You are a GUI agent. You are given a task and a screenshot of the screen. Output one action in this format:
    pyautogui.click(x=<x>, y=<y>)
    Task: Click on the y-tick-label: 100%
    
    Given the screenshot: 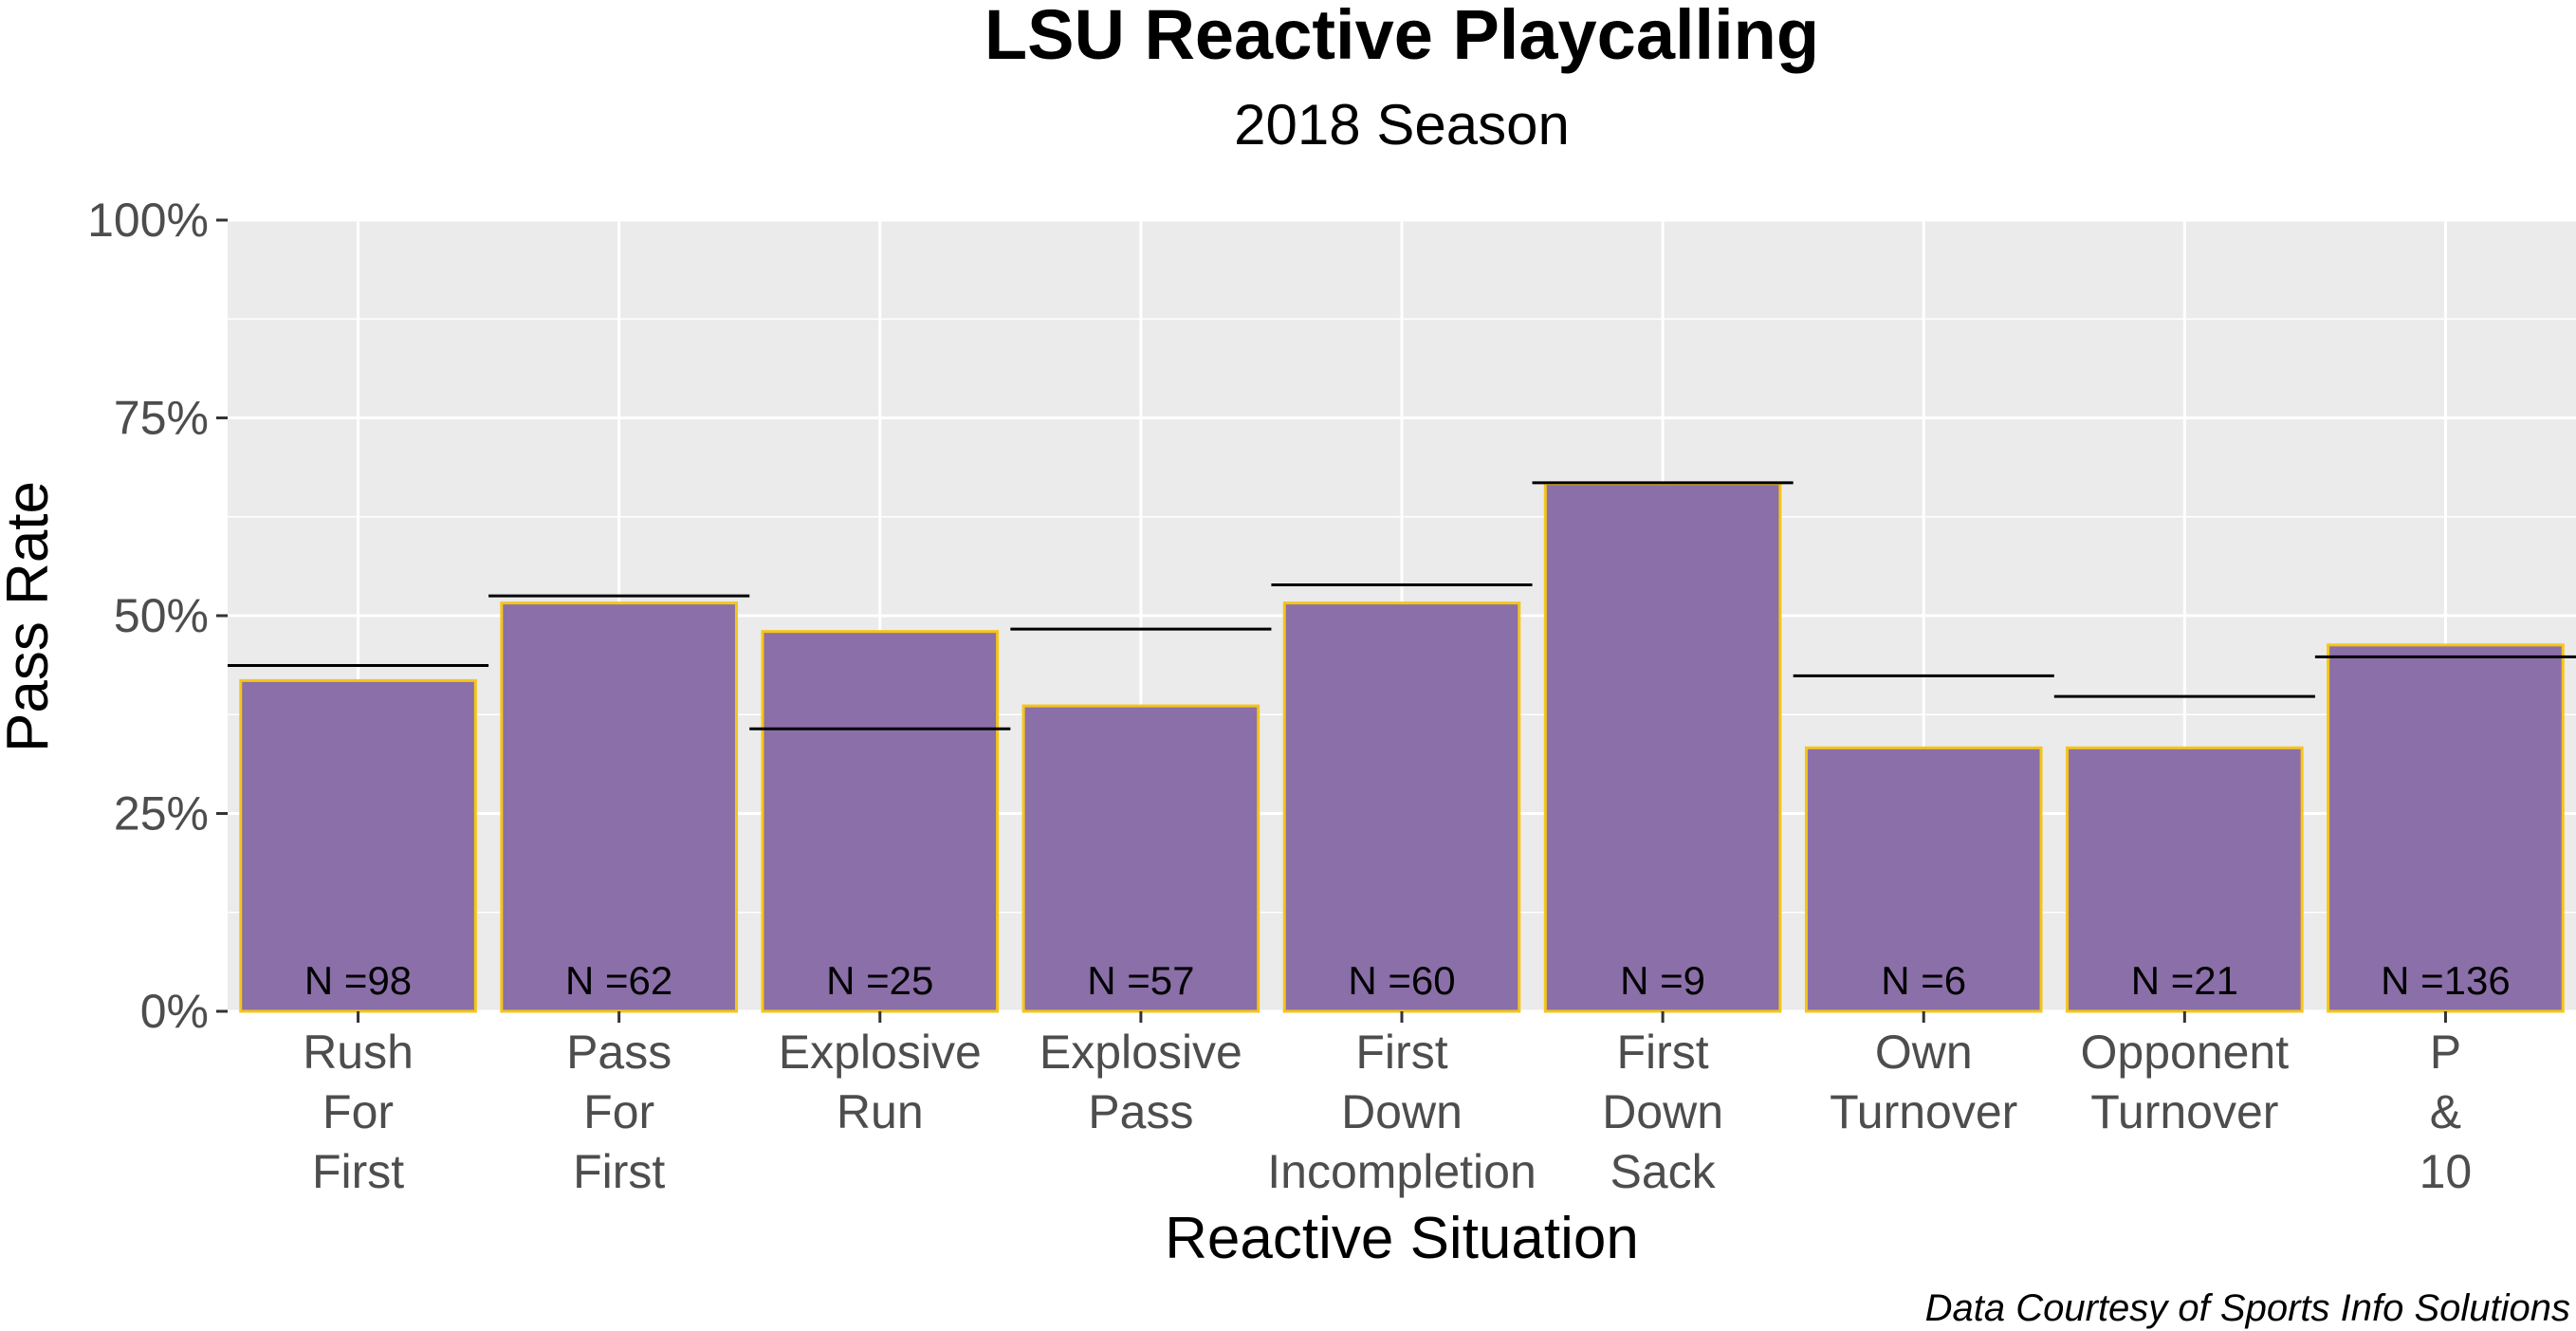 What is the action you would take?
    pyautogui.click(x=148, y=220)
    